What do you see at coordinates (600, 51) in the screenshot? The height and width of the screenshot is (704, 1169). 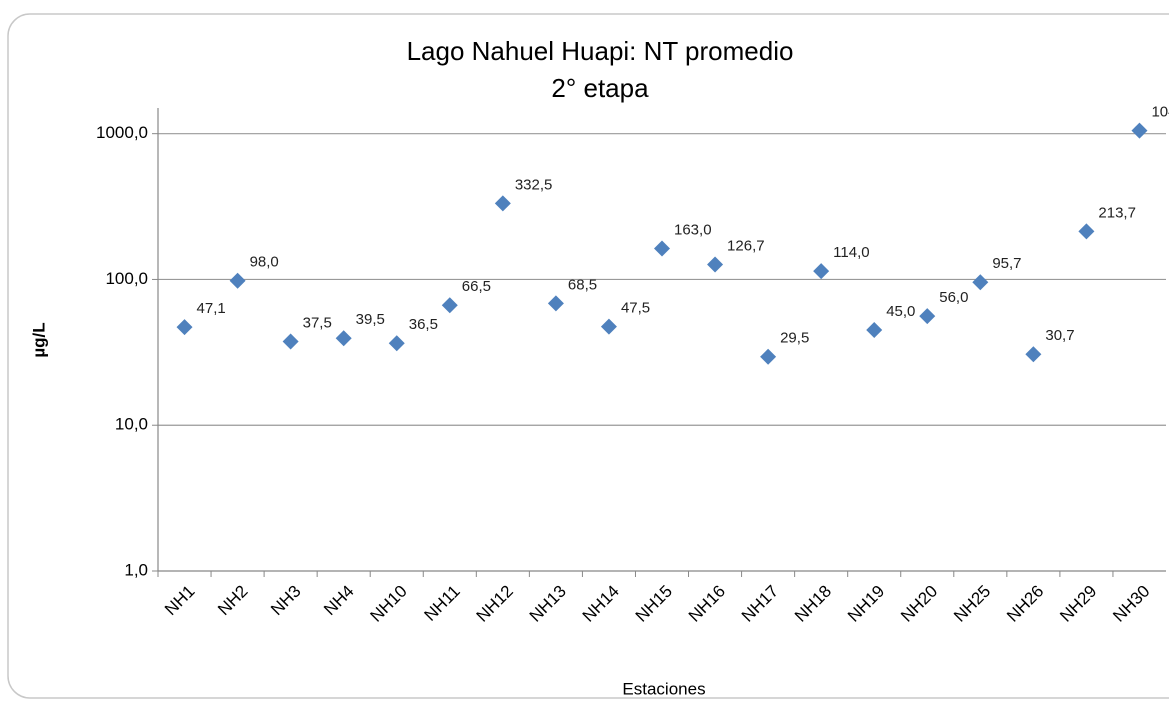 I see `chart-title: Lago Nahuel Huapi: NT promedio` at bounding box center [600, 51].